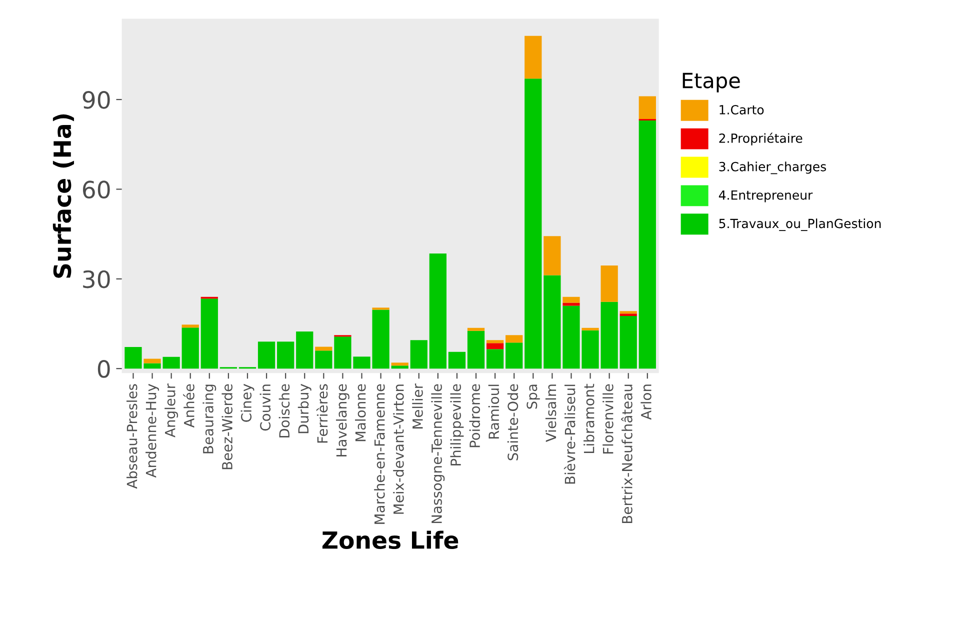  Describe the element at coordinates (390, 540) in the screenshot. I see `x-axis-title: Zones Life` at that location.